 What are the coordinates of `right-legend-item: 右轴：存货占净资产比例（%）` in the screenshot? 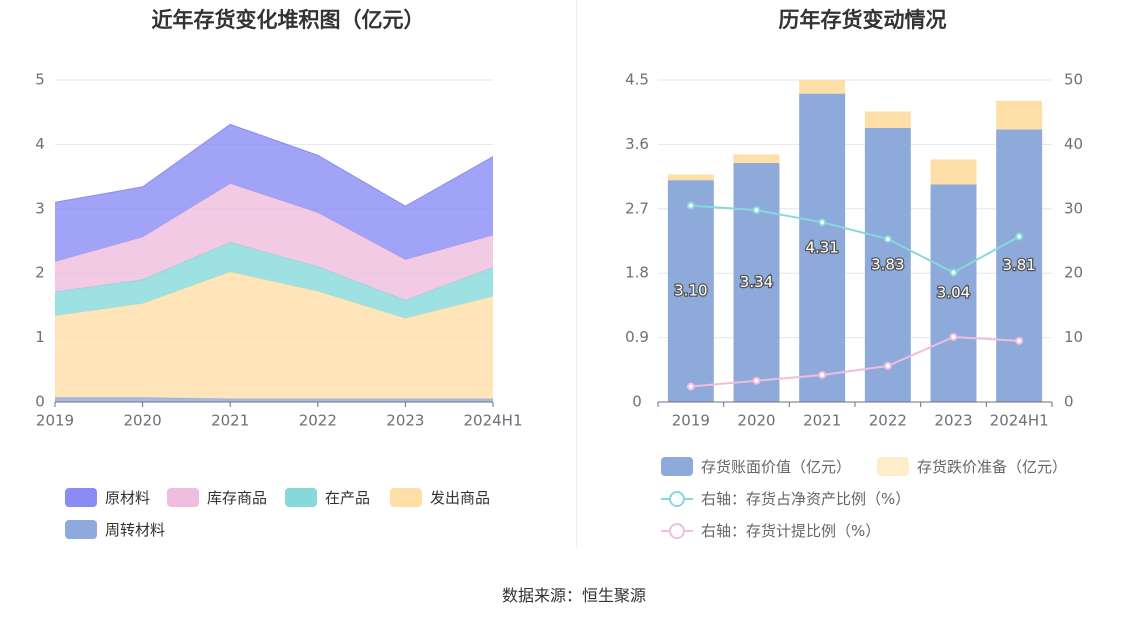 It's located at (785, 498).